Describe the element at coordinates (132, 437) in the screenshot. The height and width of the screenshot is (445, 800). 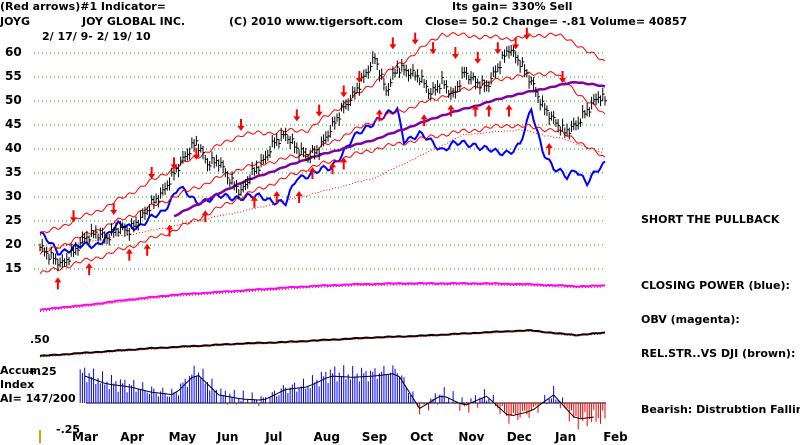
I see `month-label: Apr` at that location.